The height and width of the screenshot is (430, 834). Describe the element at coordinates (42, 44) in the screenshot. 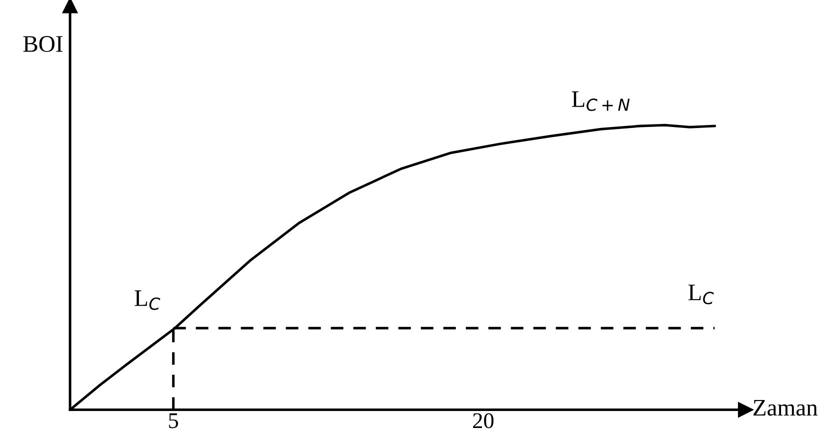

I see `y-axis-title: BOI` at that location.